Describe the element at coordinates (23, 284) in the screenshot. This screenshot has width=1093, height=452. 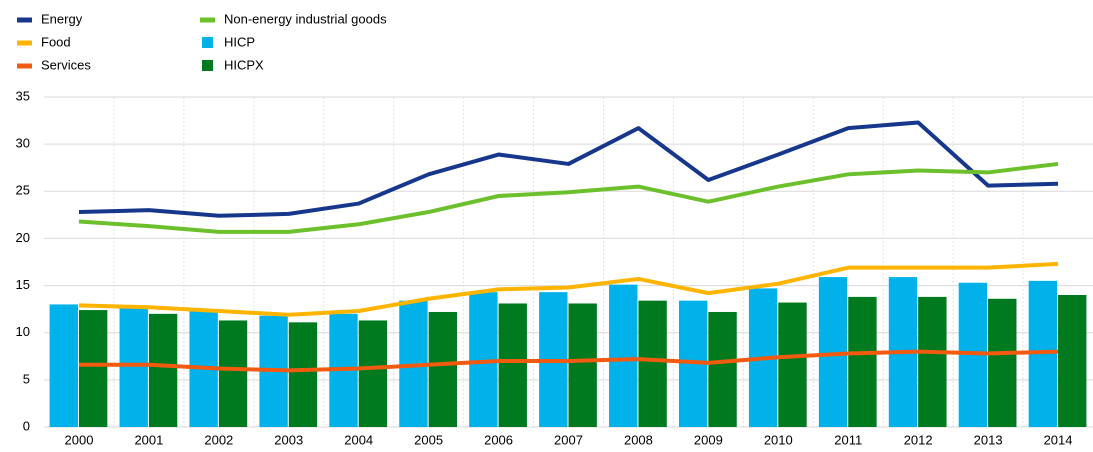
I see `y-tick-label: 15` at that location.